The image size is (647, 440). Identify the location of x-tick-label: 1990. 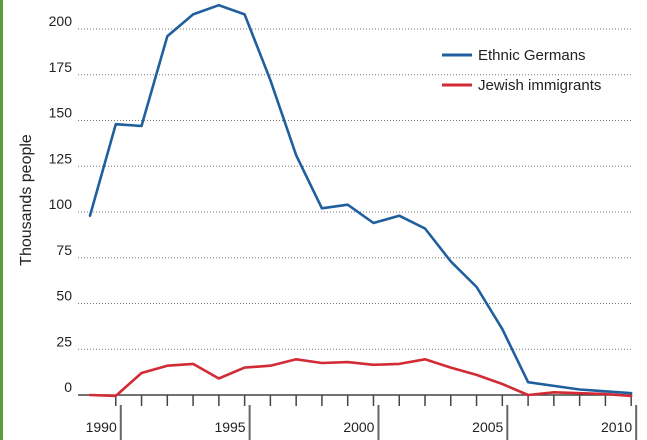
(101, 427).